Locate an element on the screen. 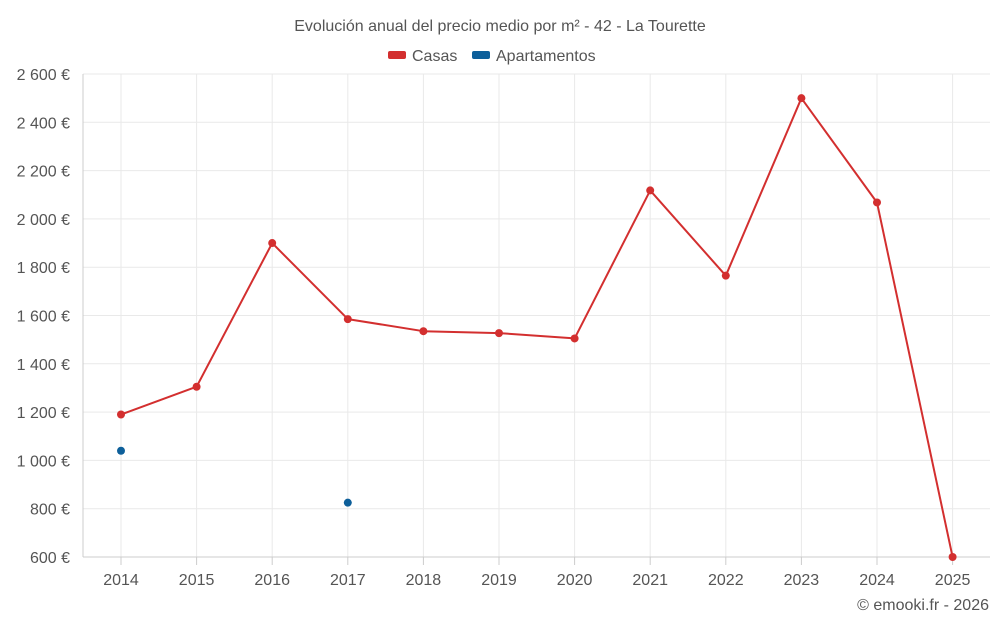  credit-text: © emooki.fr - 2026 is located at coordinates (923, 605).